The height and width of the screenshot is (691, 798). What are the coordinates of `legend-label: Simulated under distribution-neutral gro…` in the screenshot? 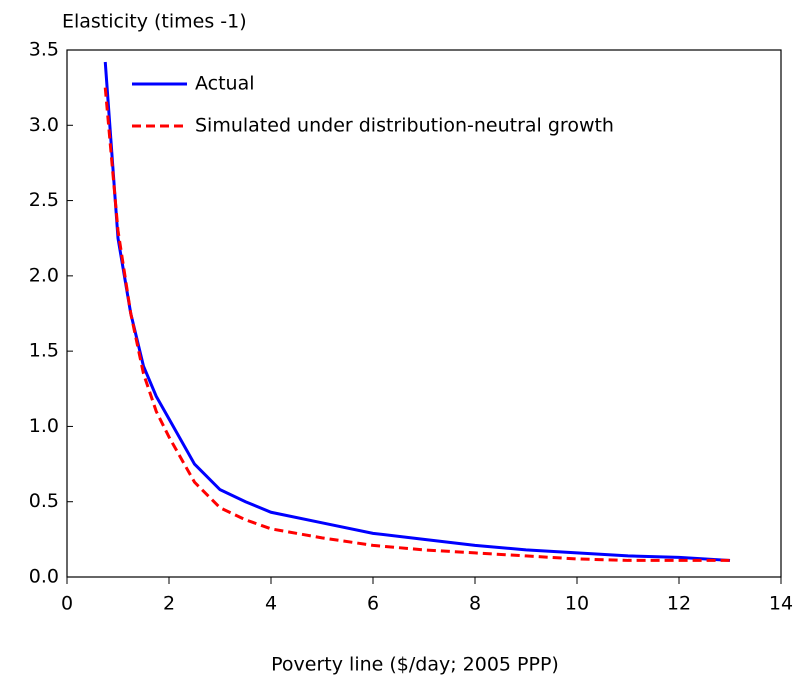 It's located at (404, 126).